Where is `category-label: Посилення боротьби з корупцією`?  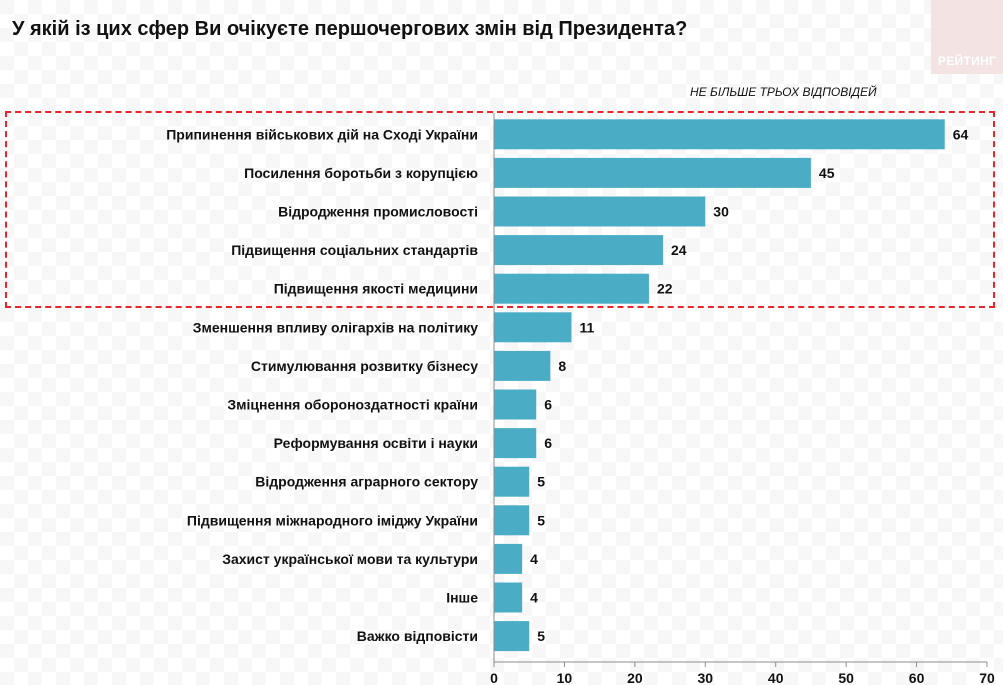
category-label: Посилення боротьби з корупцією is located at coordinates (361, 173).